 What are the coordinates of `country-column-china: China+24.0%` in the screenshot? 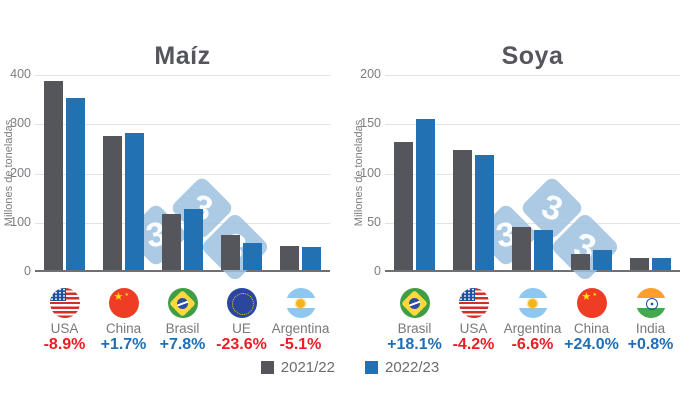 It's located at (591, 321).